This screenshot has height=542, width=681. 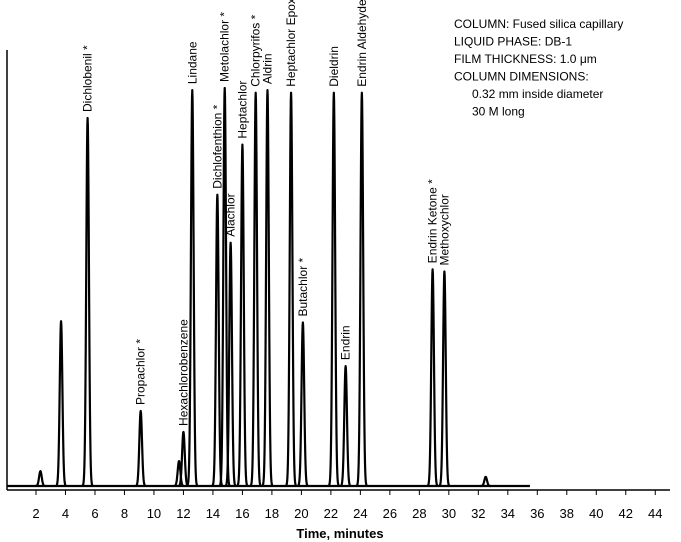 I want to click on x-tick-label: 14, so click(x=213, y=513).